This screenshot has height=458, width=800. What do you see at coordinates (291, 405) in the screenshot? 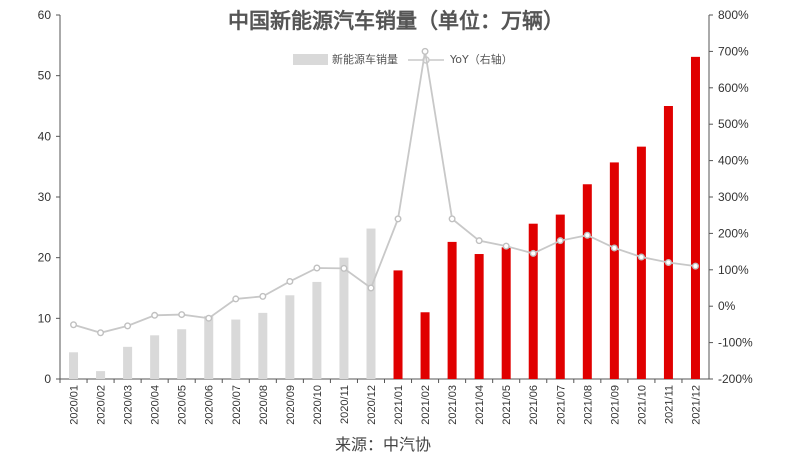
I see `x-tick-label: 2020/09` at bounding box center [291, 405].